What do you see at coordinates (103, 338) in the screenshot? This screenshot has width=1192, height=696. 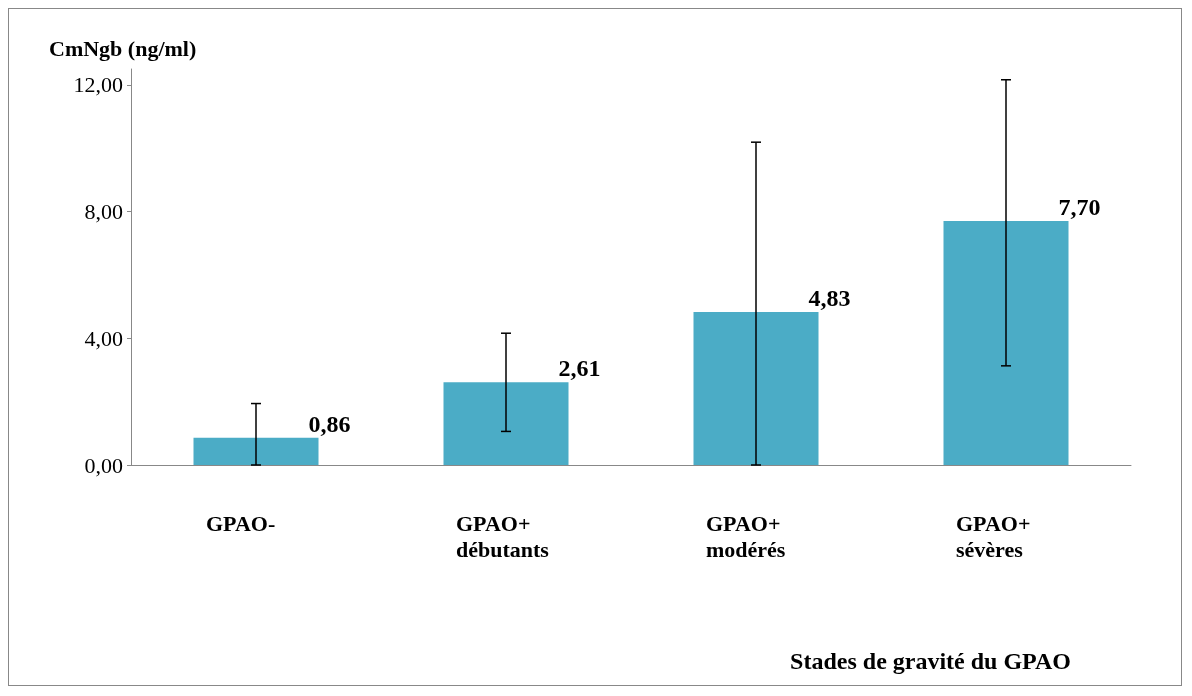 I see `y-tick-label: 4,00` at bounding box center [103, 338].